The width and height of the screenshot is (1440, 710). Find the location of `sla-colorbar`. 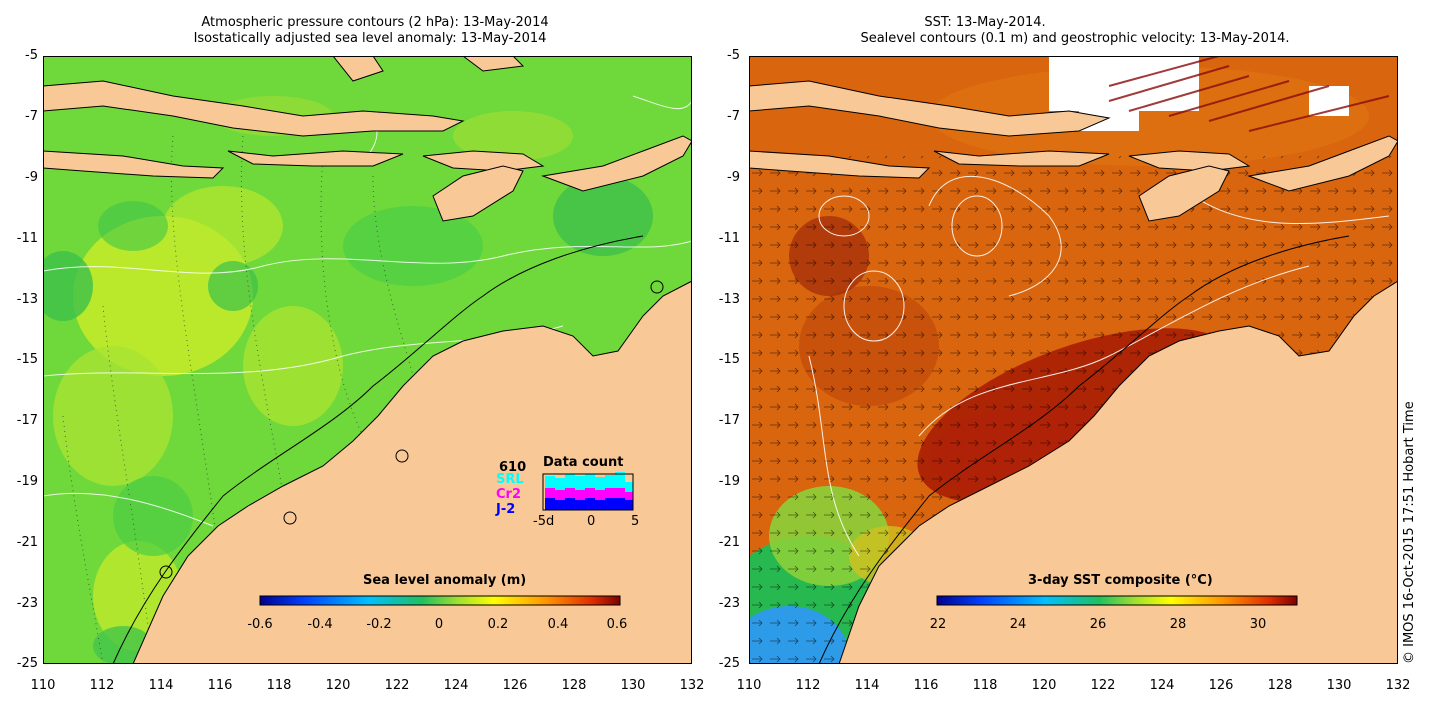

sla-colorbar is located at coordinates (440, 600).